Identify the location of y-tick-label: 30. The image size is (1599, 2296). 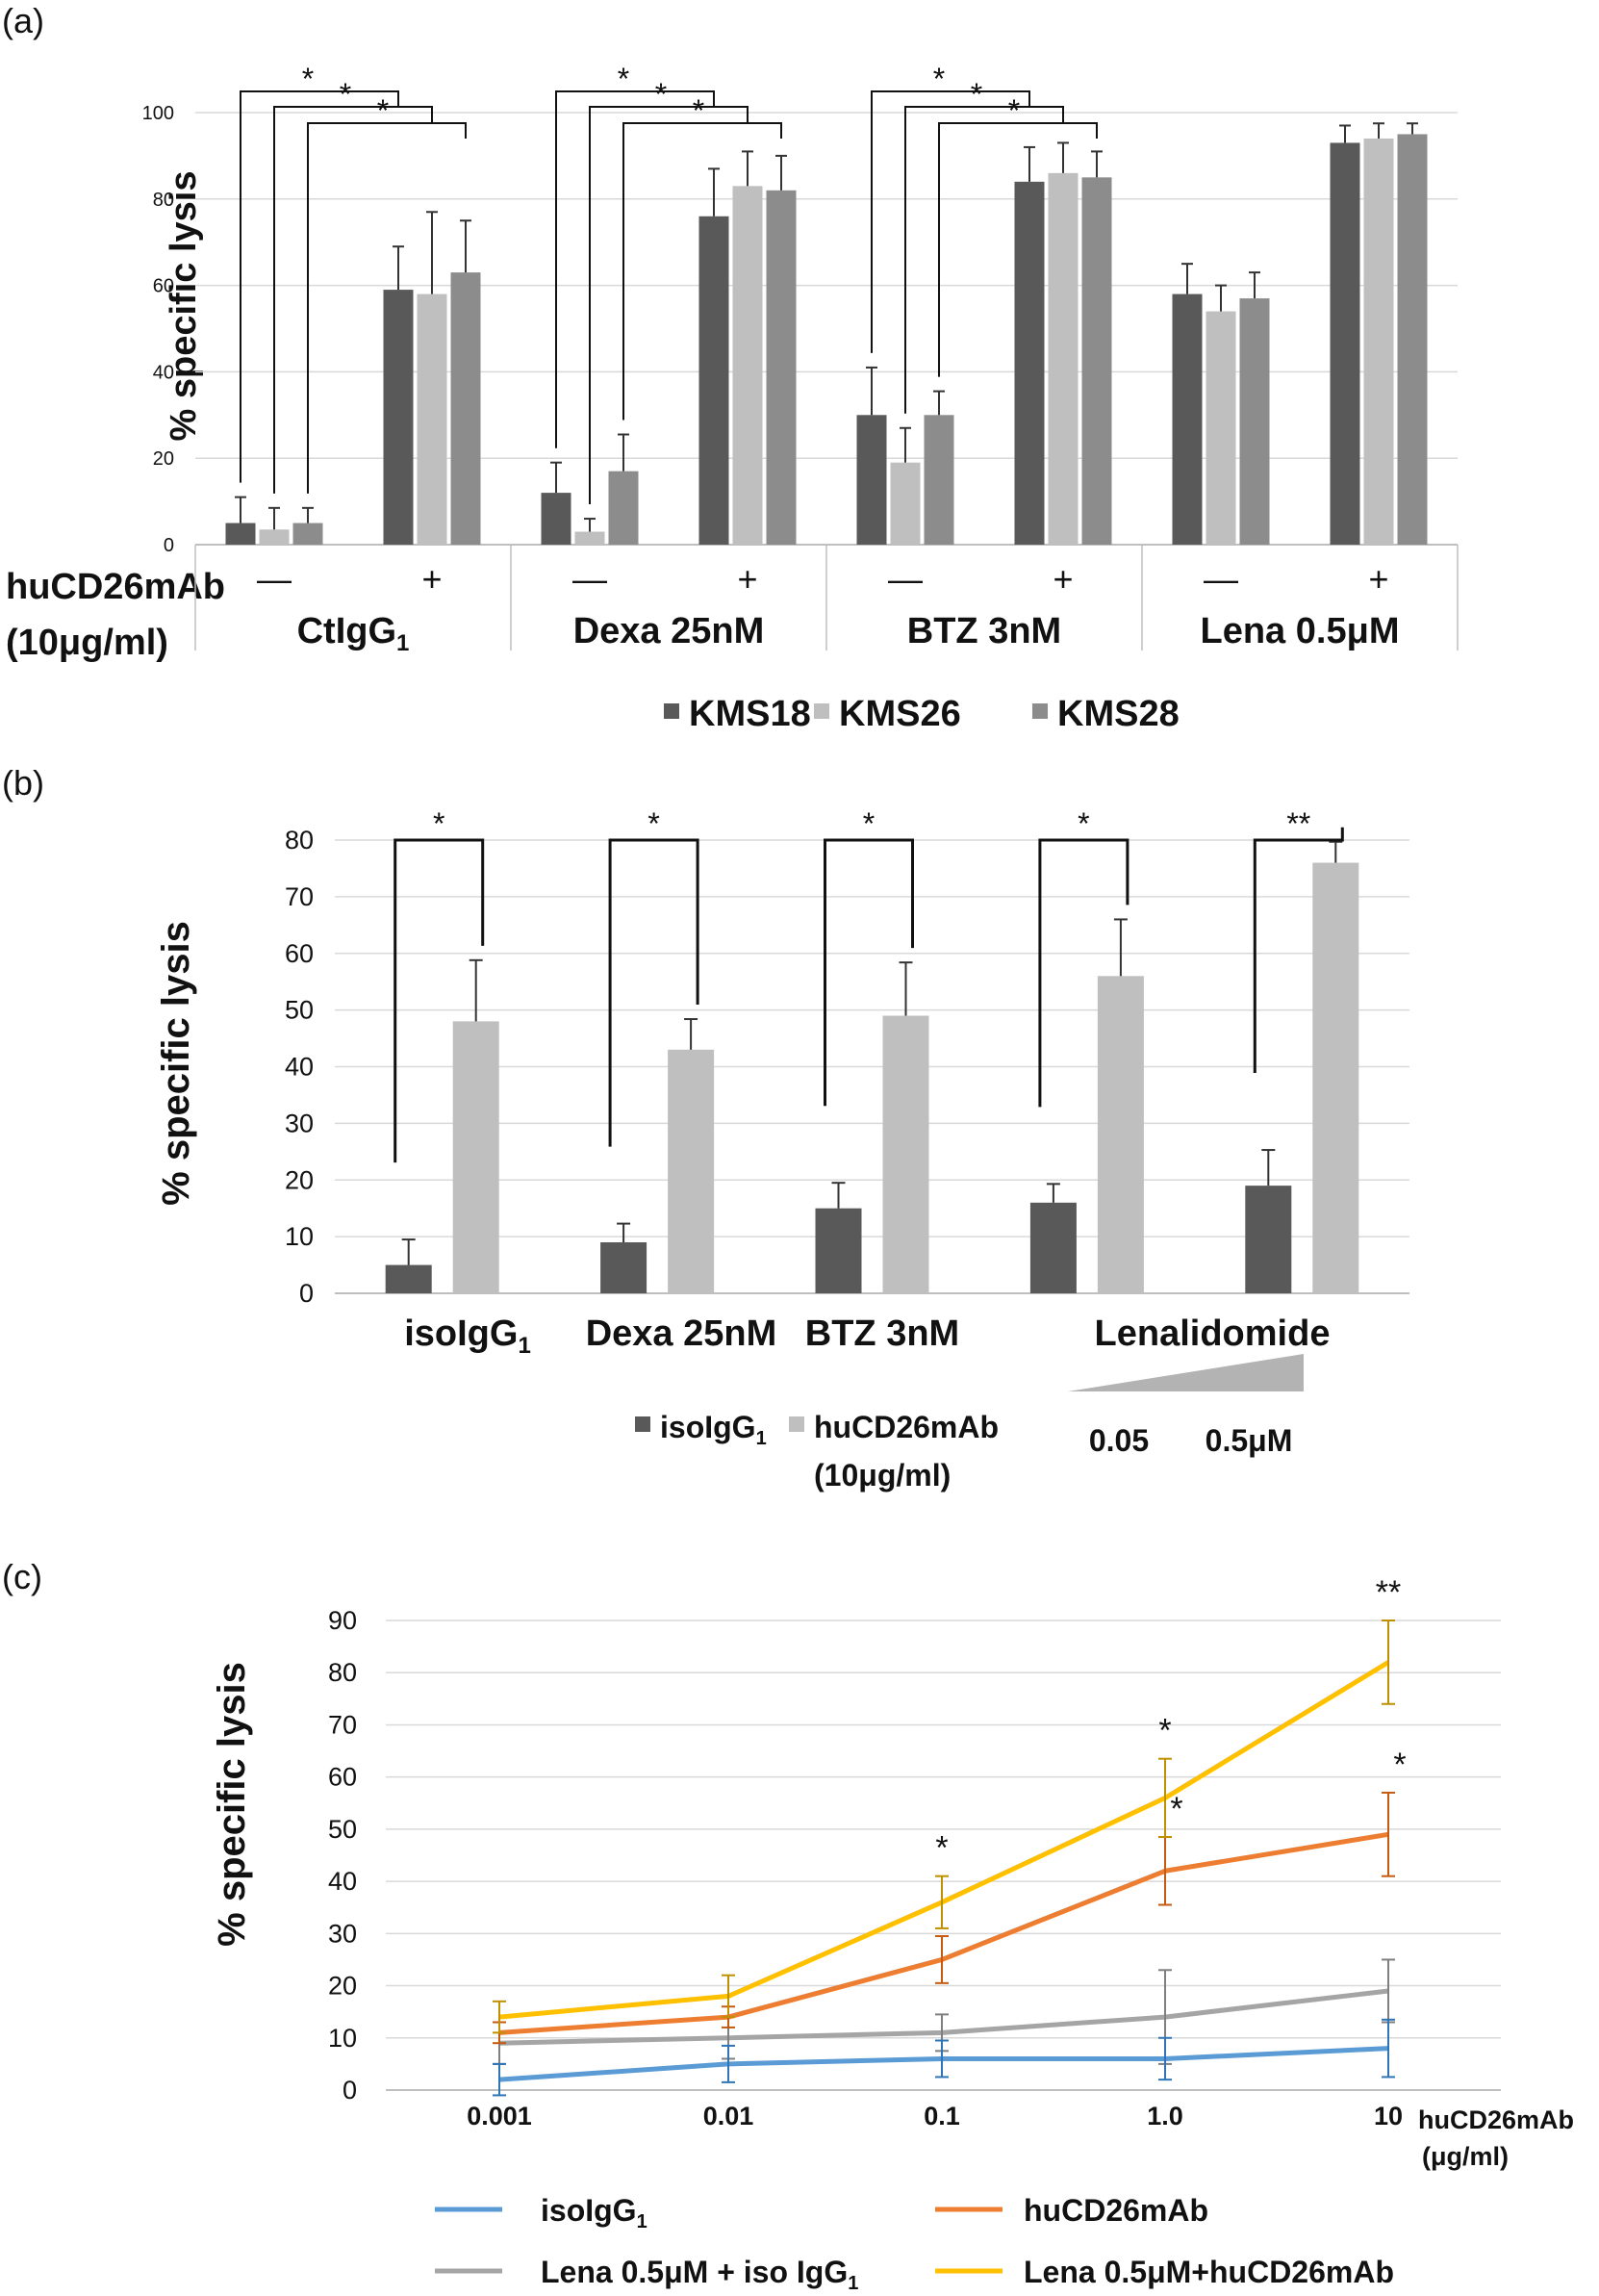
(299, 1123).